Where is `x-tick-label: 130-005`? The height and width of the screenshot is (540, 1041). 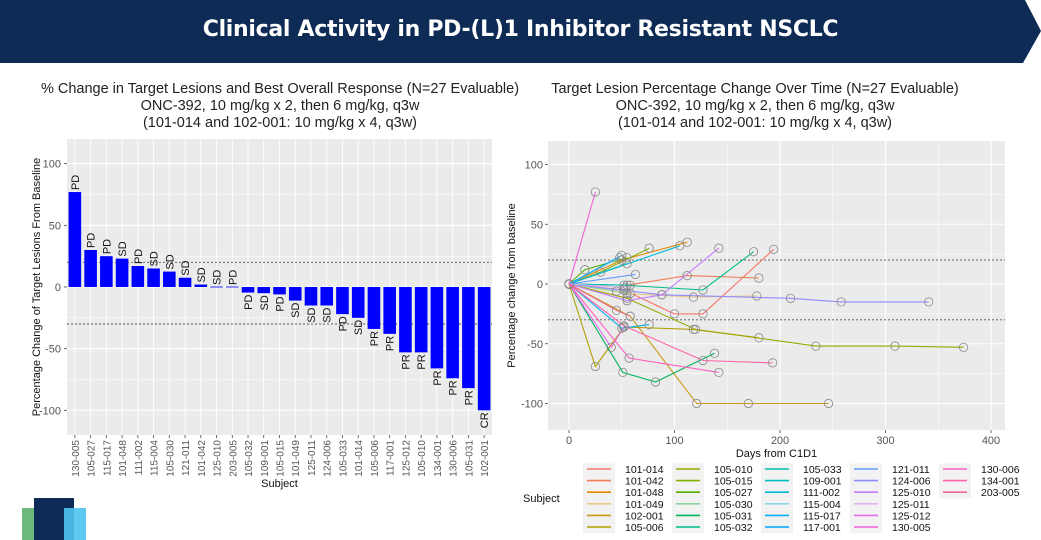 x-tick-label: 130-005 is located at coordinates (76, 458).